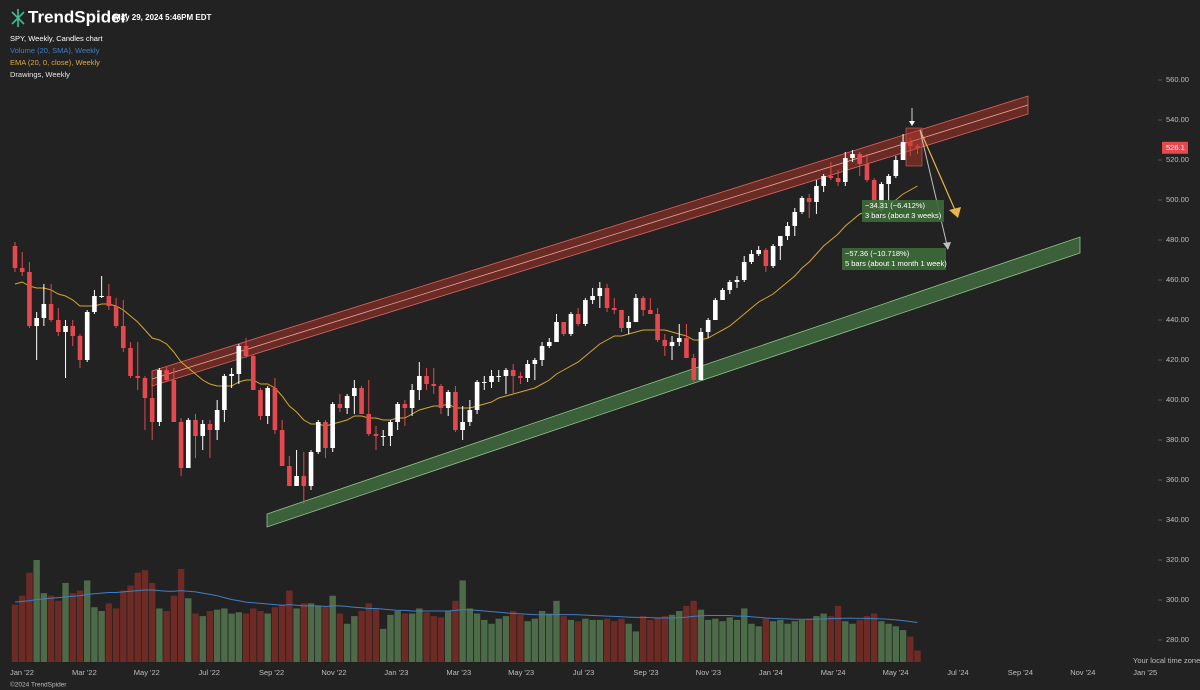 Image resolution: width=1200 pixels, height=690 pixels. Describe the element at coordinates (903, 215) in the screenshot. I see `annotation-text: 3 bars (about 3 weeks)` at that location.